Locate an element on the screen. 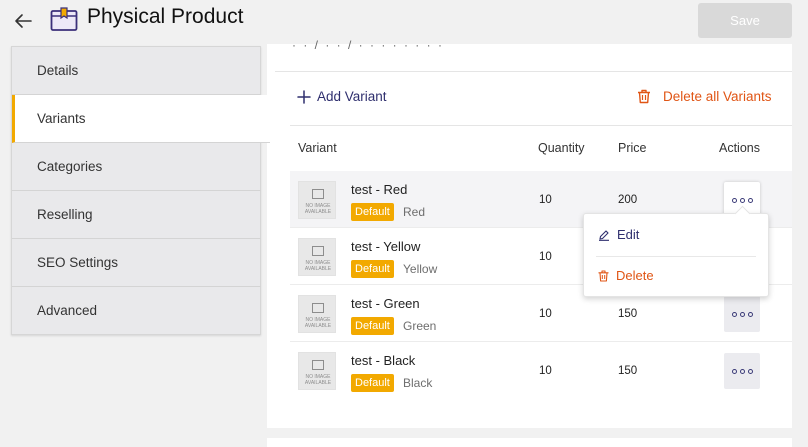 The height and width of the screenshot is (447, 808). delete-menu-item: Delete is located at coordinates (626, 275).